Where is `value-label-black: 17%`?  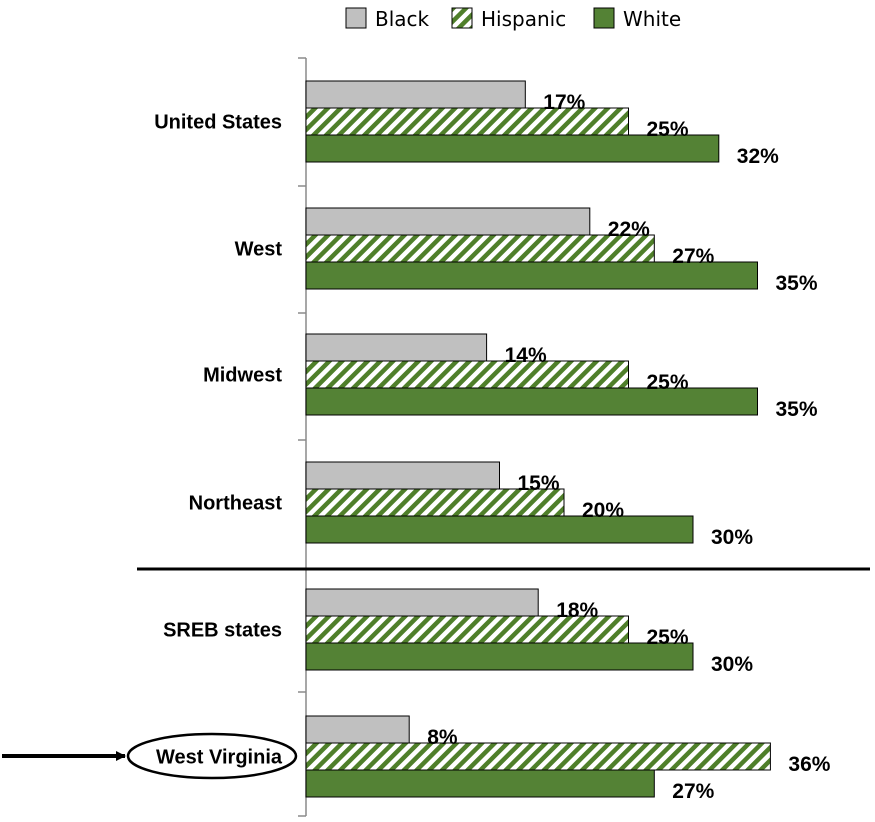
value-label-black: 17% is located at coordinates (564, 102).